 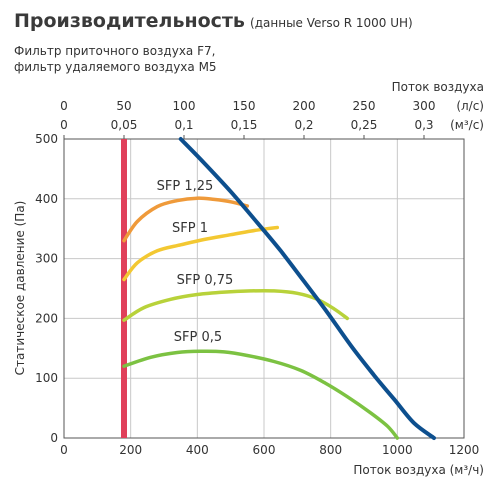 I want to click on top-tick-label-ls: 0, so click(x=64, y=106).